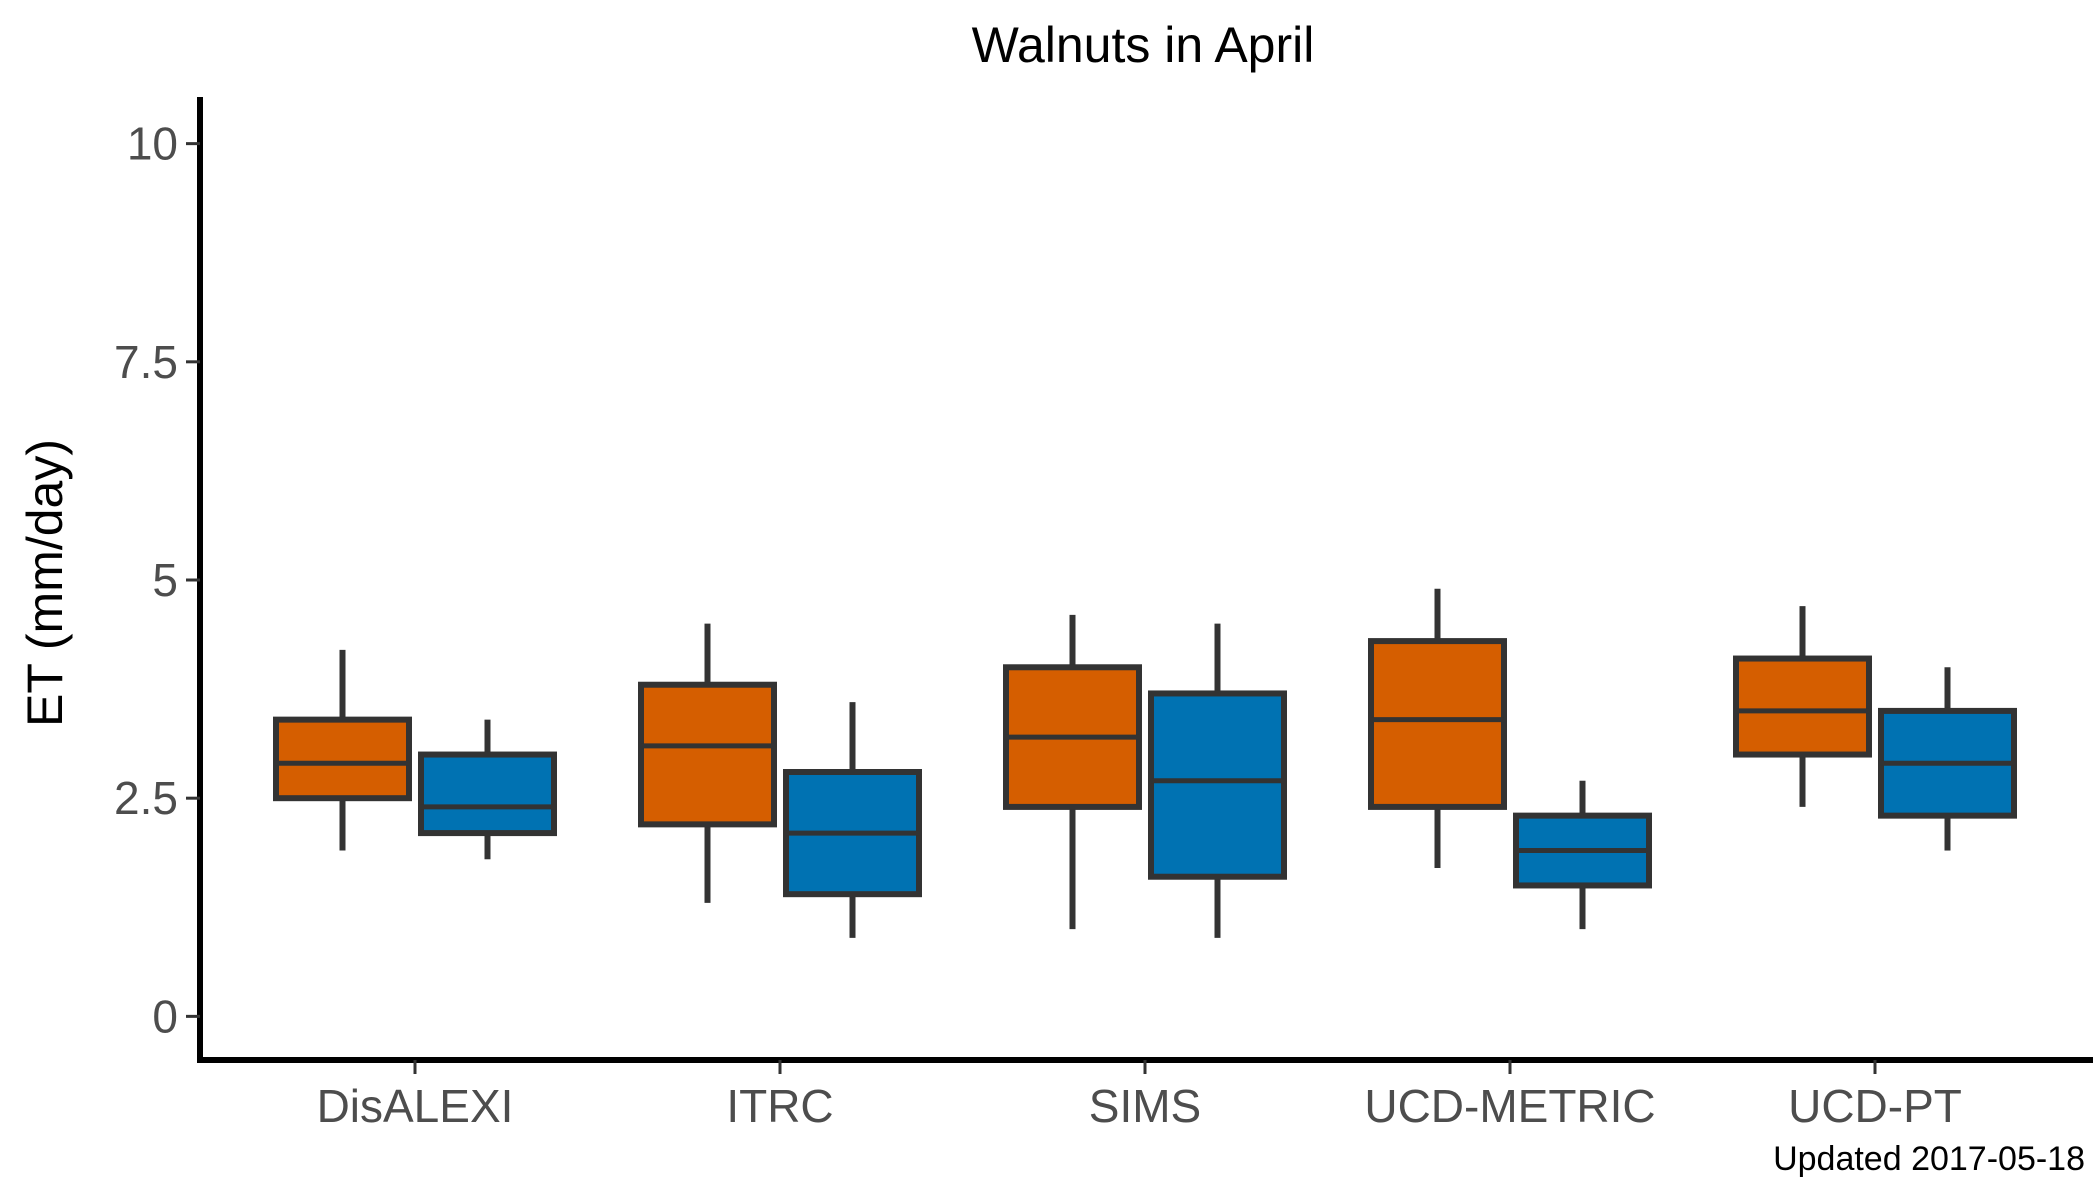 The height and width of the screenshot is (1200, 2100). I want to click on updated-caption: Updated 2017-05-18, so click(1929, 1159).